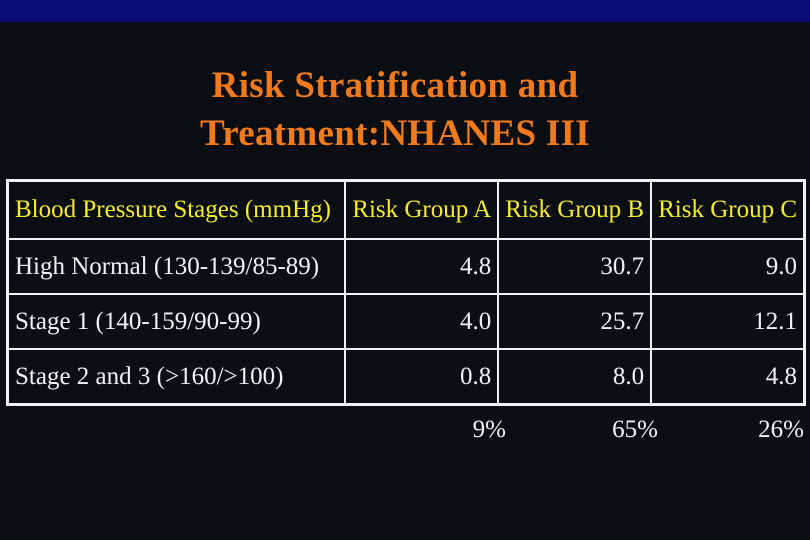 The image size is (810, 540). Describe the element at coordinates (575, 377) in the screenshot. I see `cell-risk-b: 8.0` at that location.